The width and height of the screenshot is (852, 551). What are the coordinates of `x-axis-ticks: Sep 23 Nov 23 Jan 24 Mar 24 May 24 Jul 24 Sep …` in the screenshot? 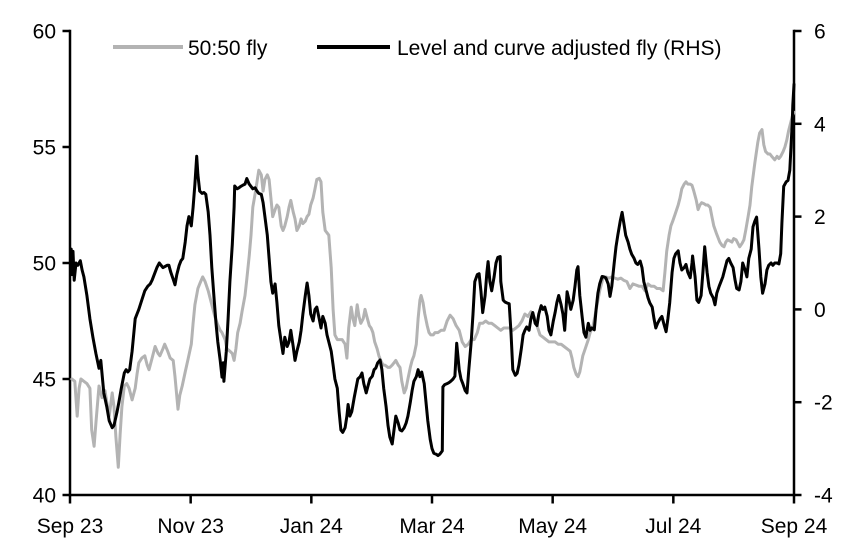 It's located at (432, 516).